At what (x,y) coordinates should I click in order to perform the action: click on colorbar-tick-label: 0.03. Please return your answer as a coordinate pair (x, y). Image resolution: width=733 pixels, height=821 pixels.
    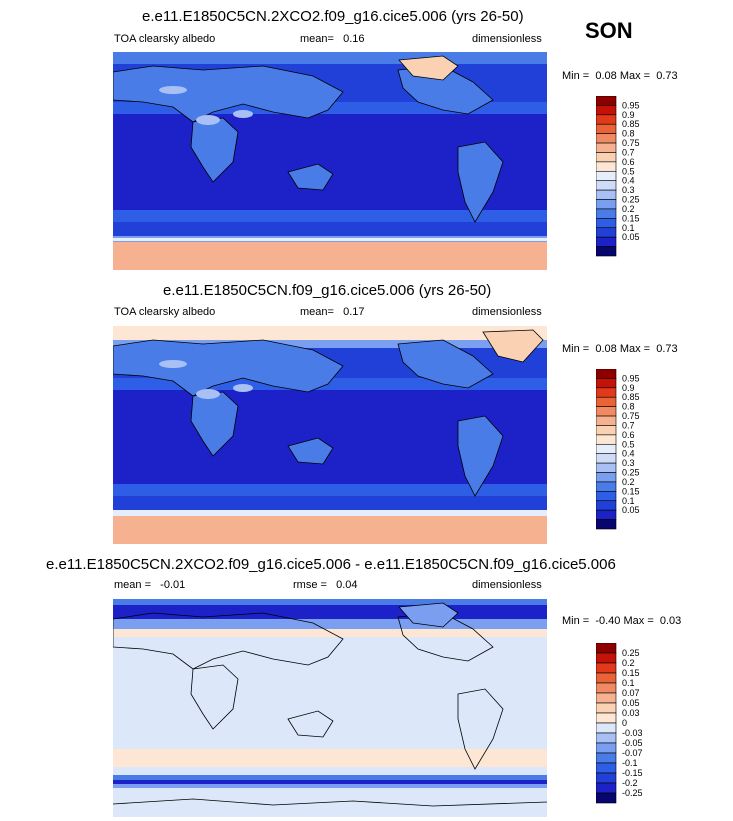
    Looking at the image, I should click on (631, 713).